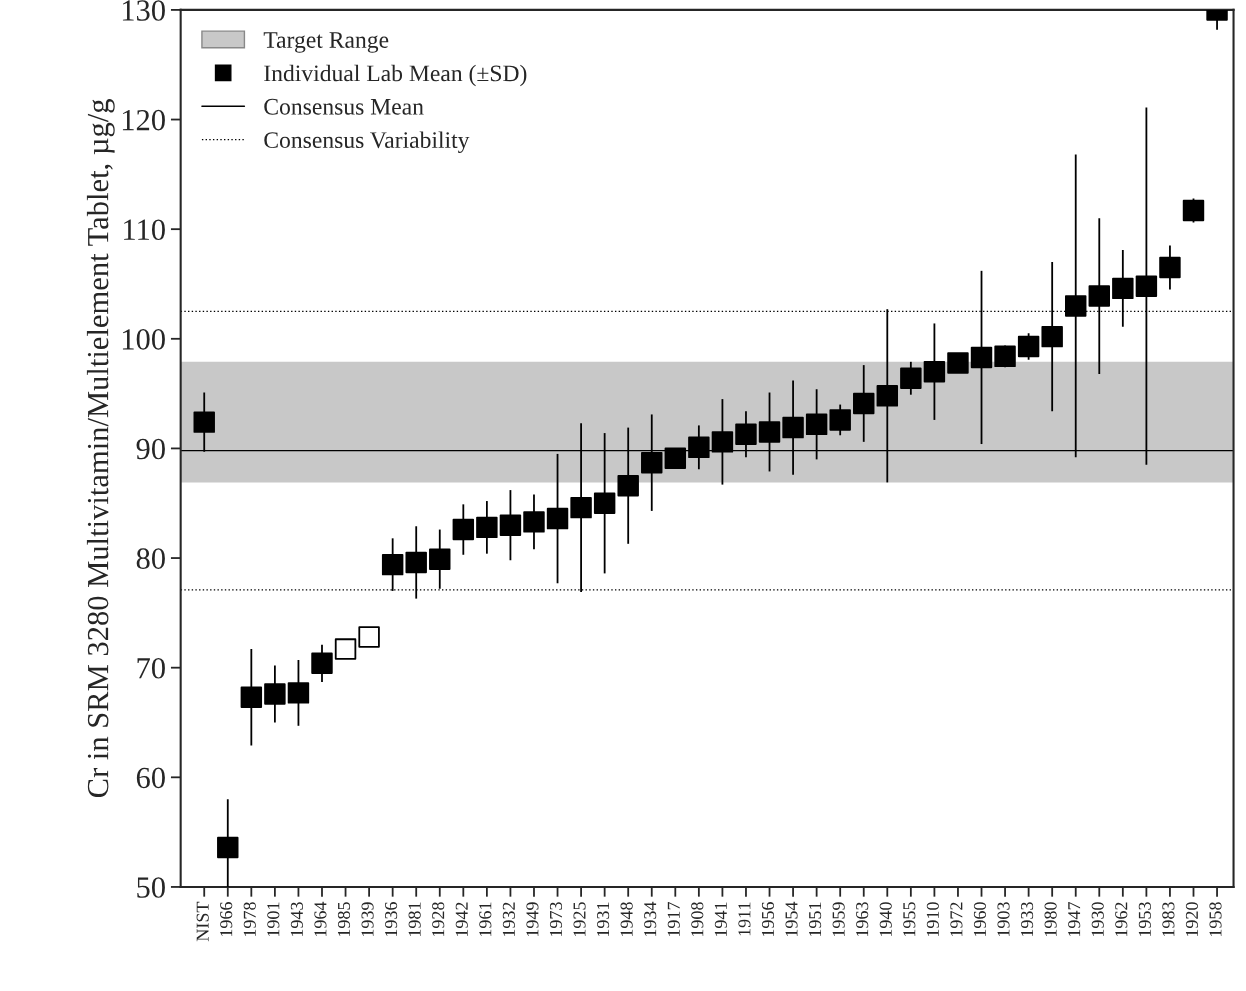 The height and width of the screenshot is (991, 1246). Describe the element at coordinates (414, 919) in the screenshot. I see `x-tick-label: 1981` at that location.